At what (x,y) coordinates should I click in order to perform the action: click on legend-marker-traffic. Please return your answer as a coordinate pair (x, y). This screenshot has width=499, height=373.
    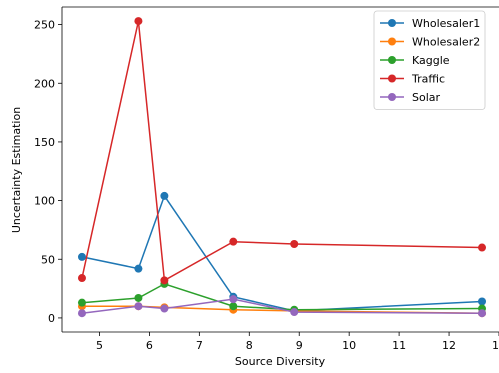
    Looking at the image, I should click on (392, 78).